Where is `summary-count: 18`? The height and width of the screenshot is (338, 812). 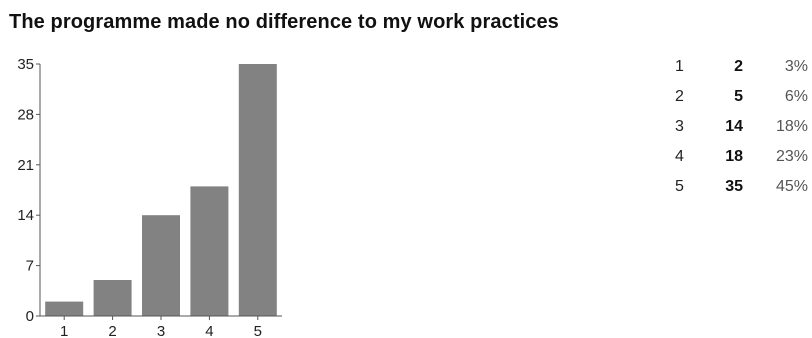 summary-count: 18 is located at coordinates (734, 156).